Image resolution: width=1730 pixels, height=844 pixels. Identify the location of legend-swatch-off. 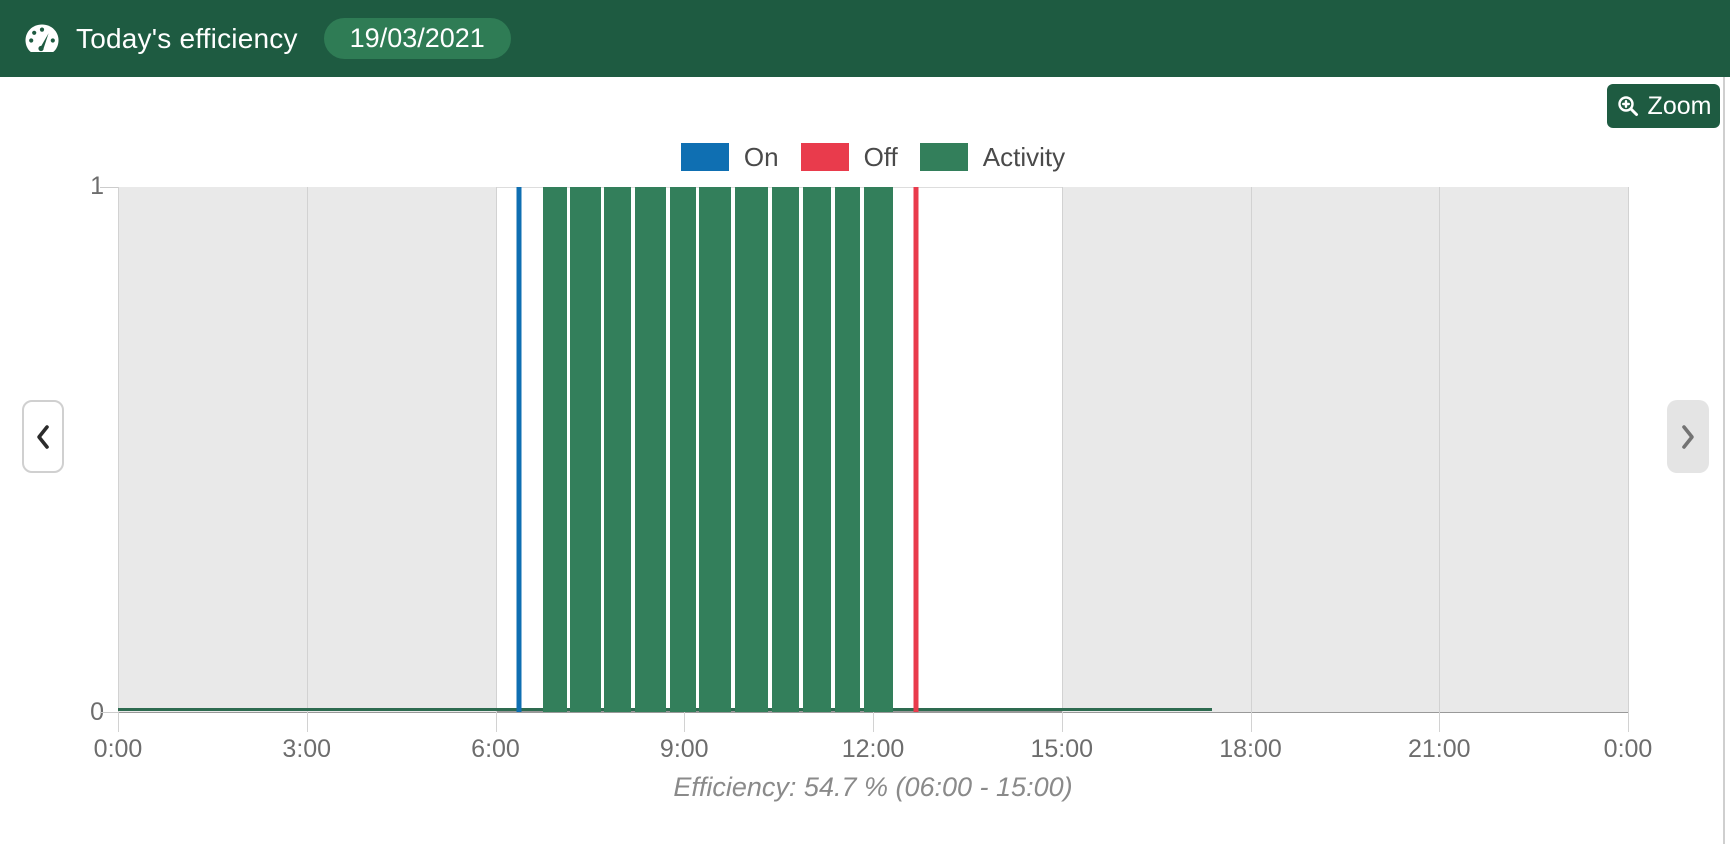
(824, 157).